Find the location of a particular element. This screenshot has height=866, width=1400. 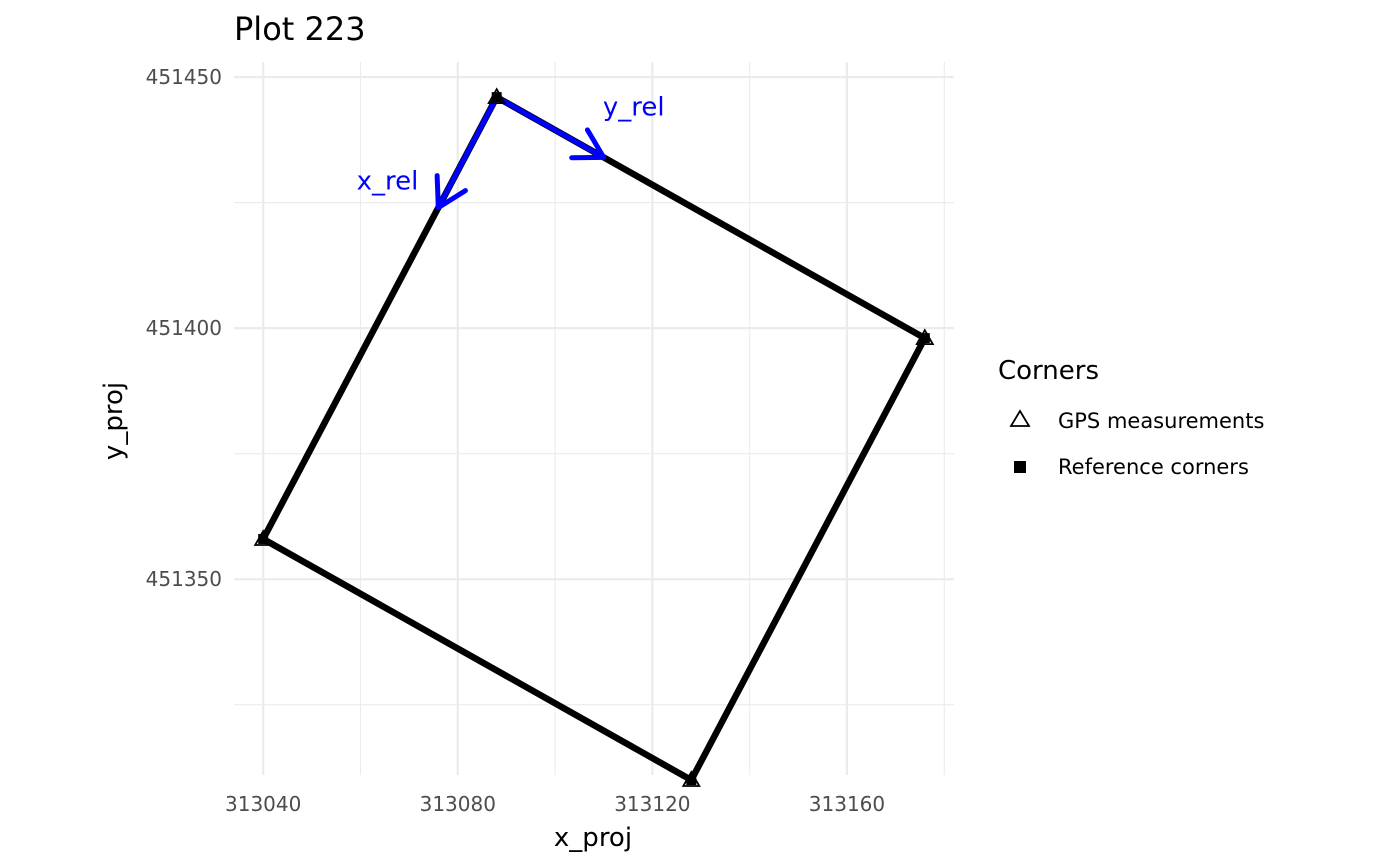

x-axis-title: x_proj is located at coordinates (593, 838).